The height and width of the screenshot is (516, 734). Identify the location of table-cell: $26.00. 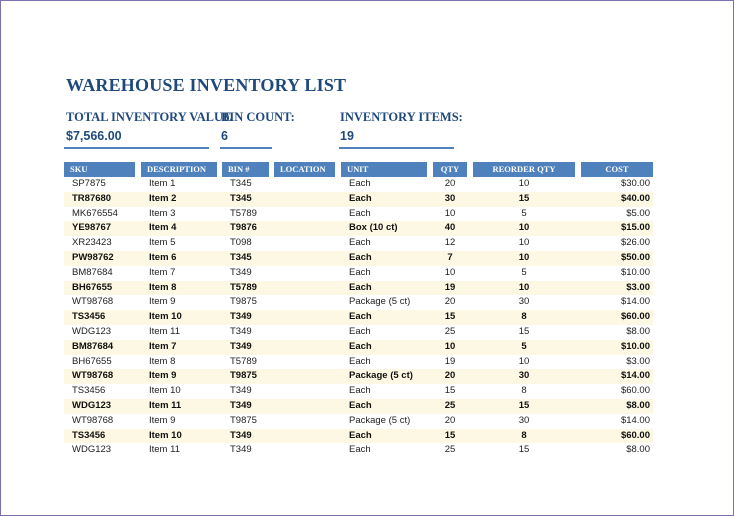
(635, 243).